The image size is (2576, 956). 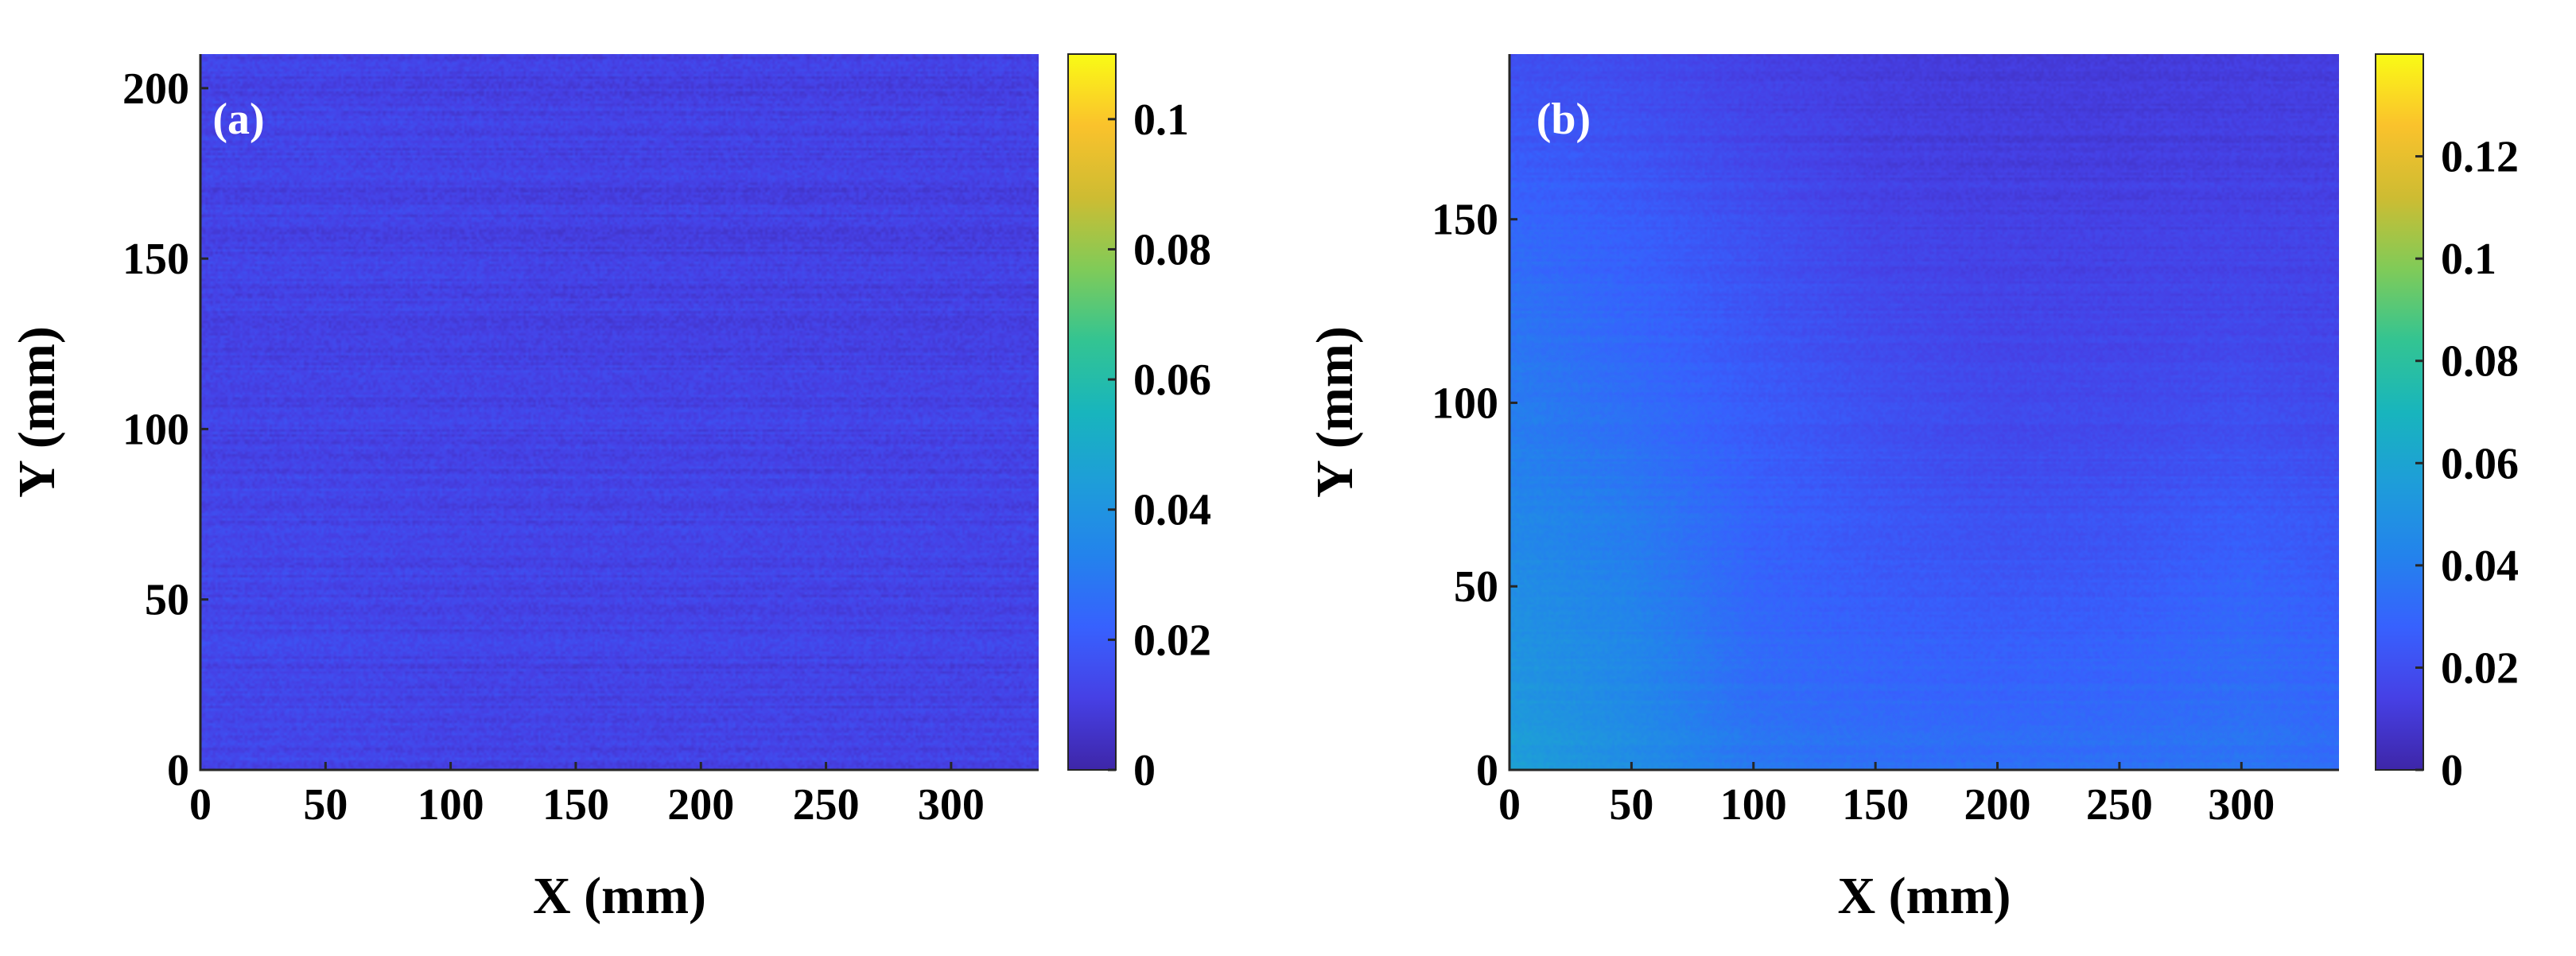 I want to click on panel-label: (a), so click(x=238, y=119).